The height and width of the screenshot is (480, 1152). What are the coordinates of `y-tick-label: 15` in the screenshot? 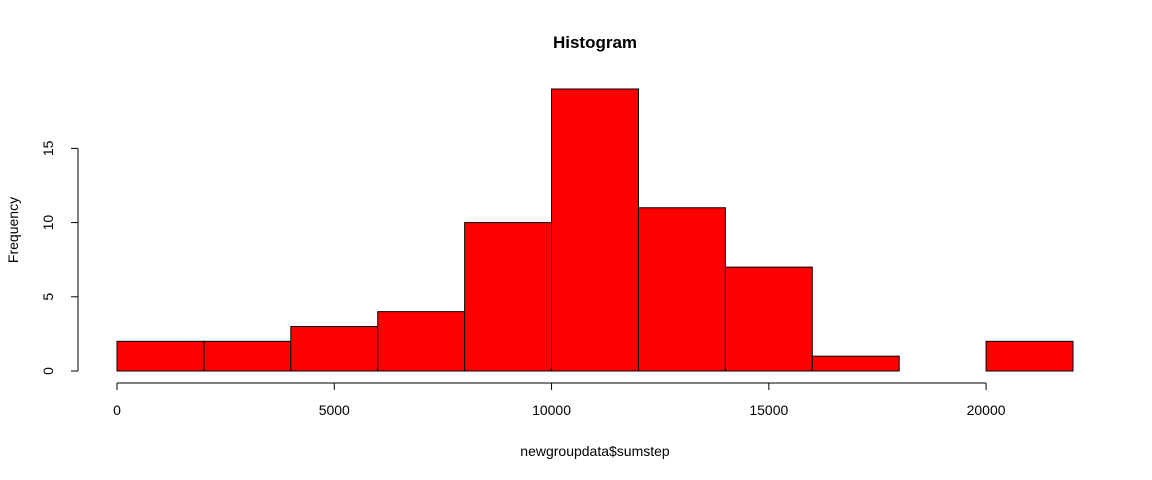 It's located at (48, 148).